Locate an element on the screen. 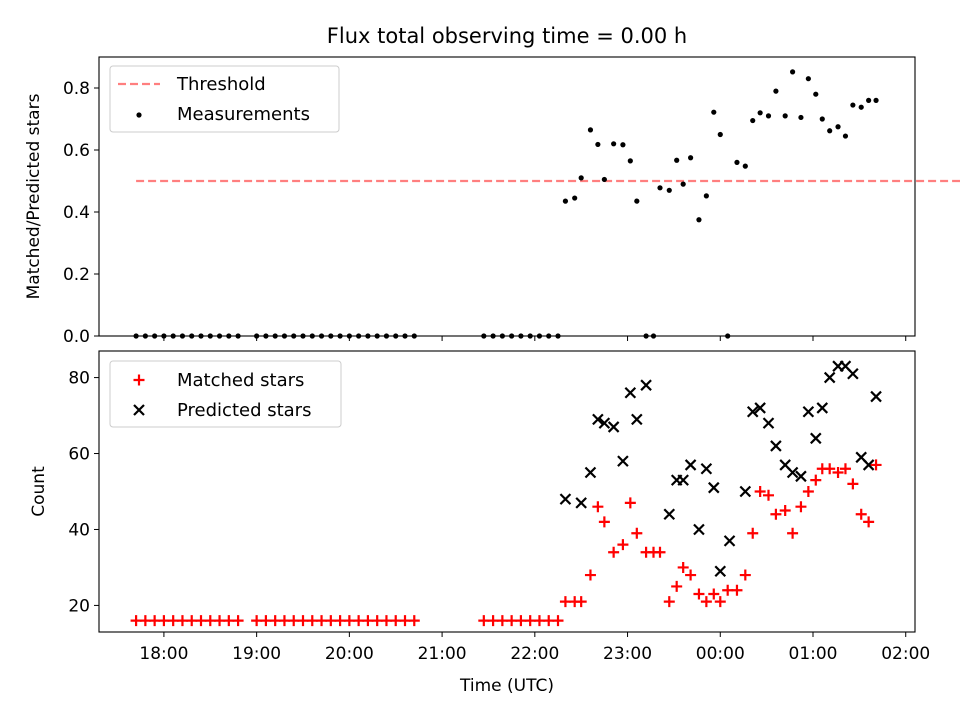 This screenshot has height=720, width=960. bottom-legend-box is located at coordinates (225, 394).